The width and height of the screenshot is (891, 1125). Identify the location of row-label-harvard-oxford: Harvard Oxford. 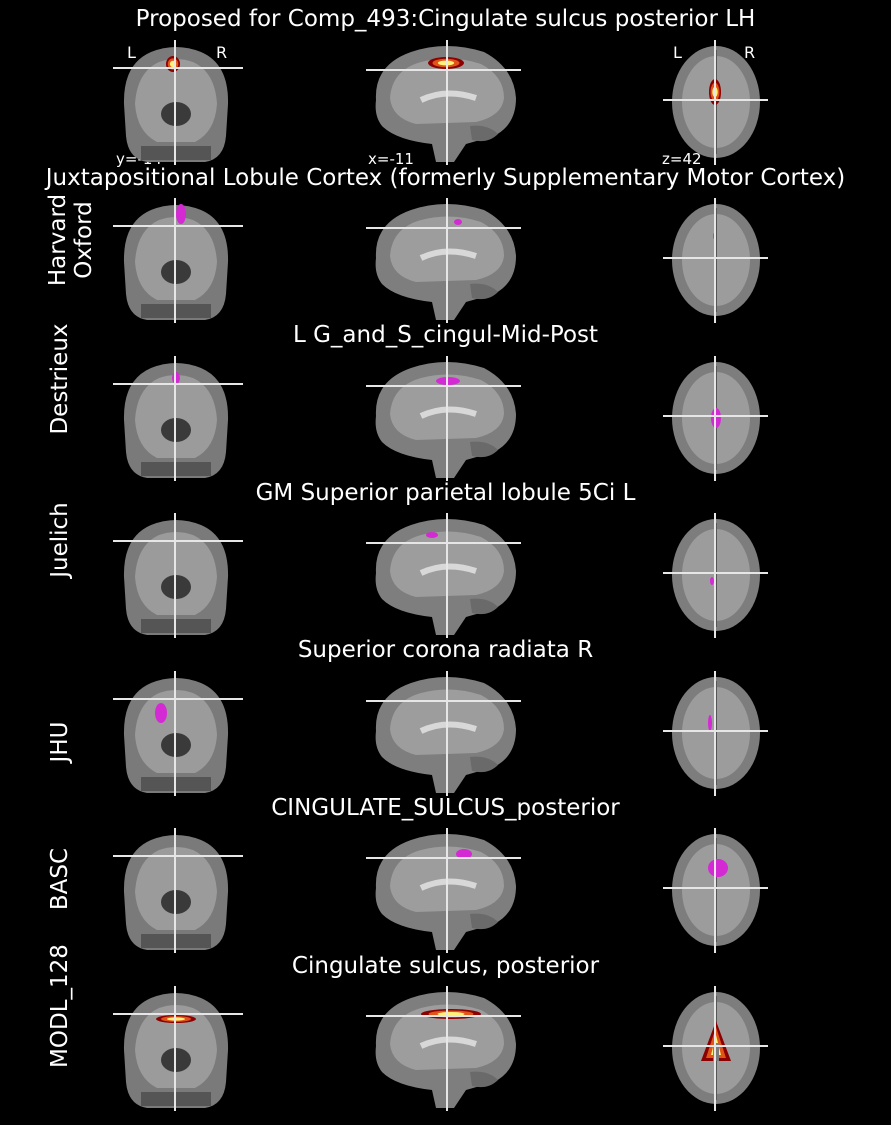
(71, 240).